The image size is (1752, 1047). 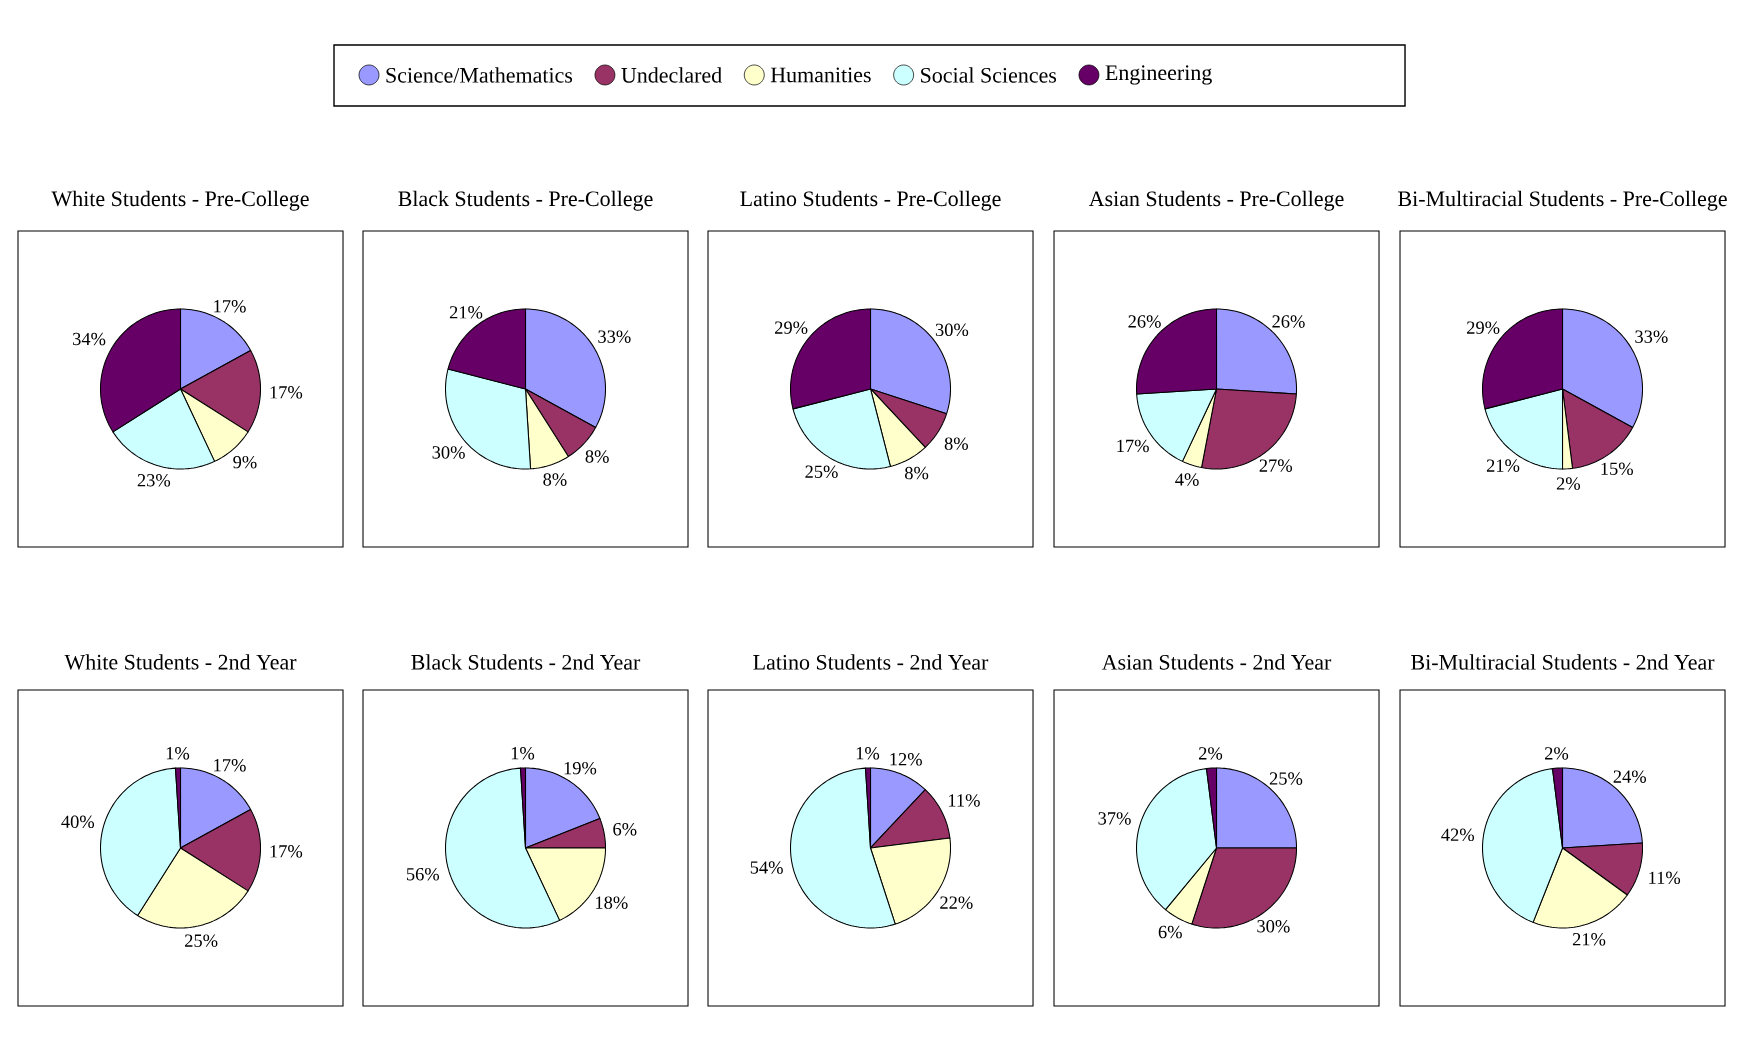 What do you see at coordinates (479, 75) in the screenshot?
I see `legend-label: Science/Mathematics` at bounding box center [479, 75].